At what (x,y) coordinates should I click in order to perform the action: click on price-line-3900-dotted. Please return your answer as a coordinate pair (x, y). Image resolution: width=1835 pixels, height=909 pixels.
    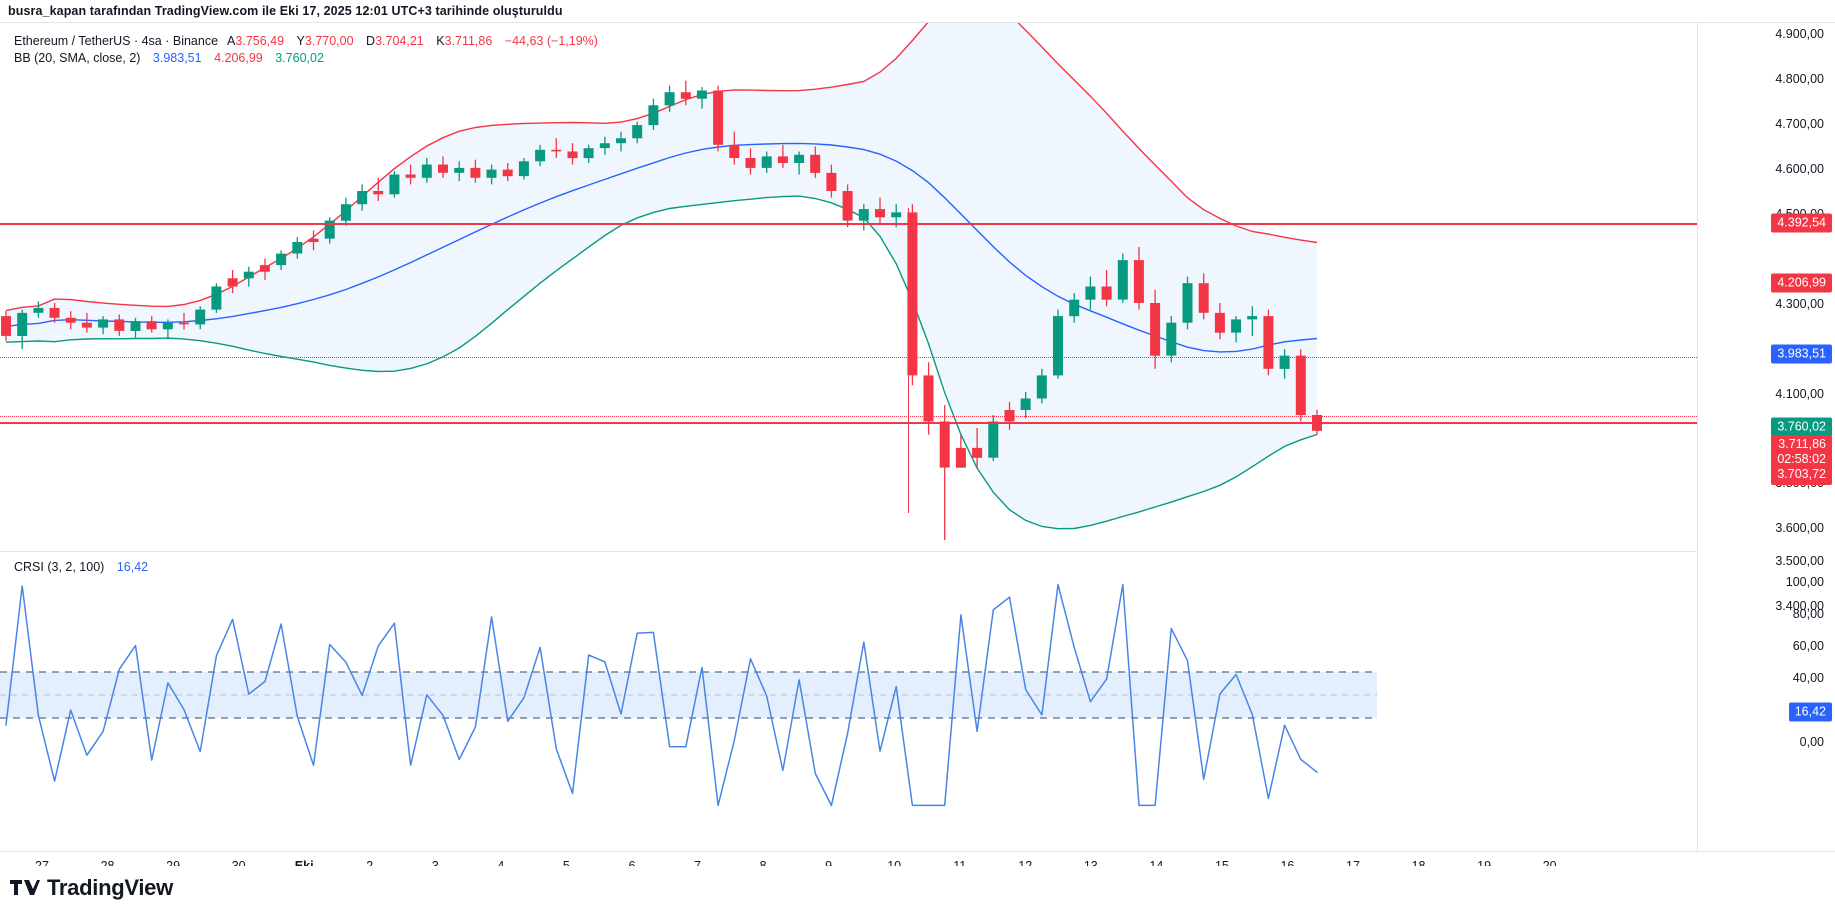
    Looking at the image, I should click on (848, 357).